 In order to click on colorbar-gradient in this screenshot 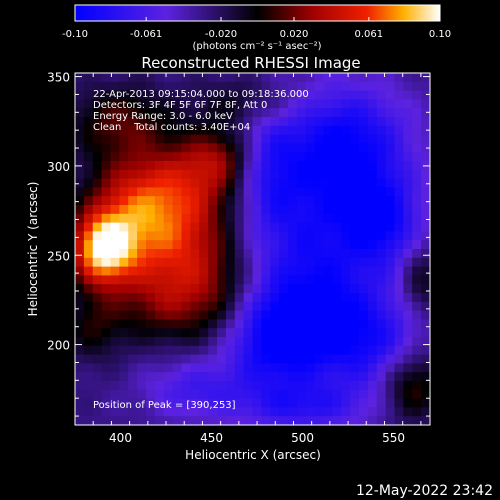, I will do `click(257, 13)`.